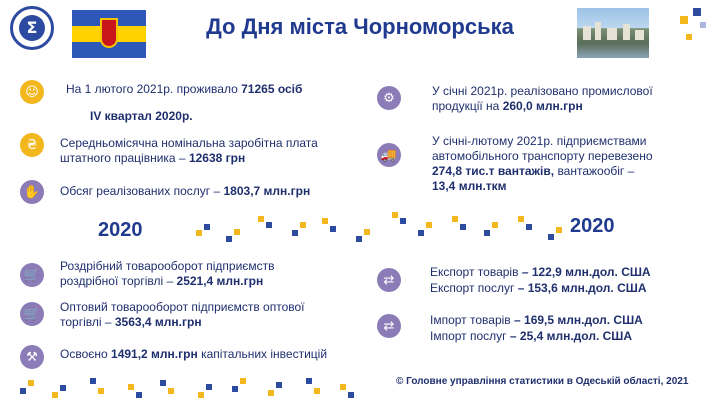  Describe the element at coordinates (538, 288) in the screenshot. I see `export-services-text: Експорт послуг – 153,6 млн.дол. США` at that location.